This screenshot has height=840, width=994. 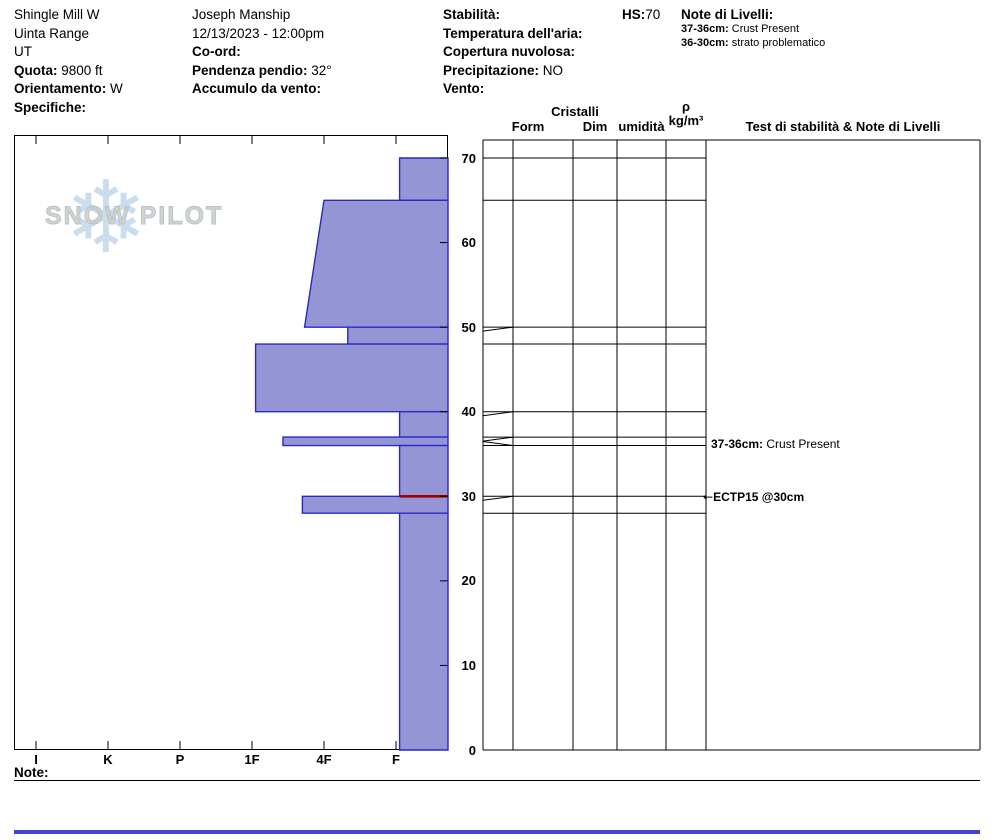 I want to click on header-field: 12/13/2023 - 12:00pm, so click(x=258, y=33).